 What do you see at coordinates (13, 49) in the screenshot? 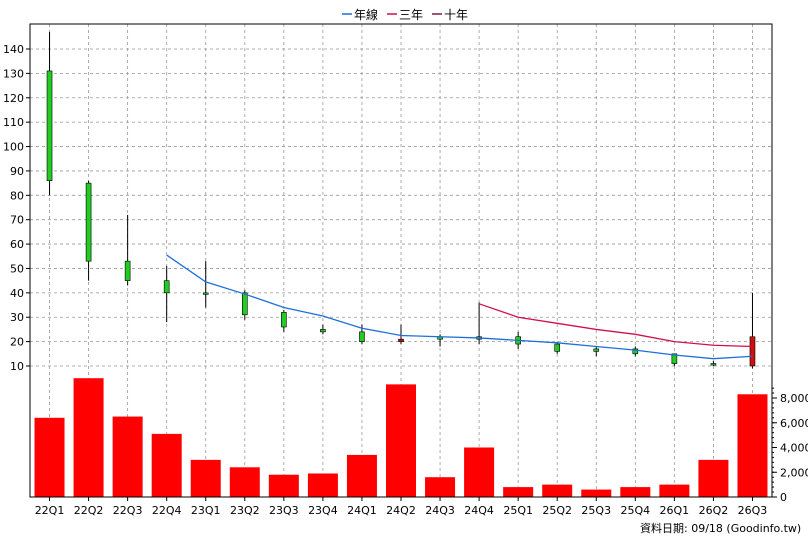
I see `price-tick-label: 140` at bounding box center [13, 49].